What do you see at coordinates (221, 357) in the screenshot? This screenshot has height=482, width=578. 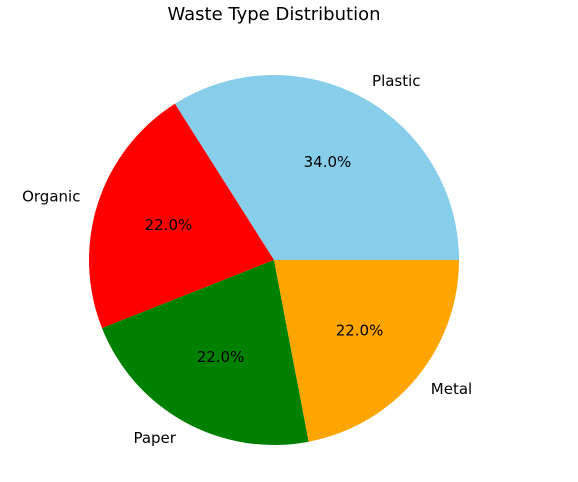 I see `pie-percent-paper: 22.0%` at bounding box center [221, 357].